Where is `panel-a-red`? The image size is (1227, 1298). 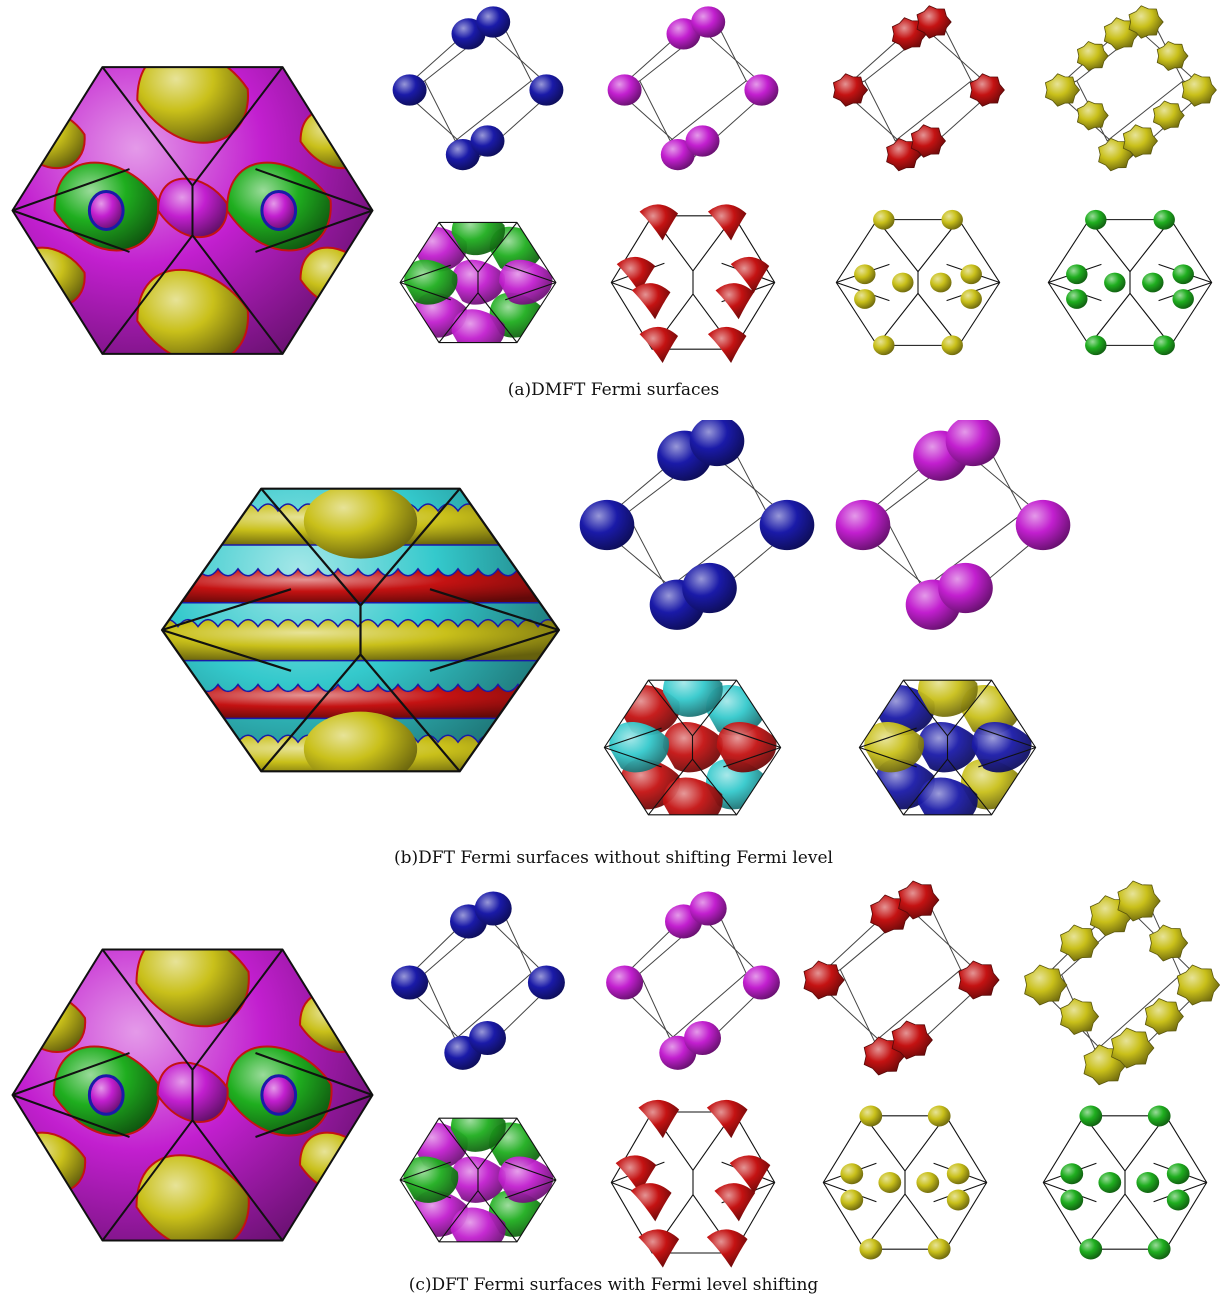
panel-a-red is located at coordinates (918, 90).